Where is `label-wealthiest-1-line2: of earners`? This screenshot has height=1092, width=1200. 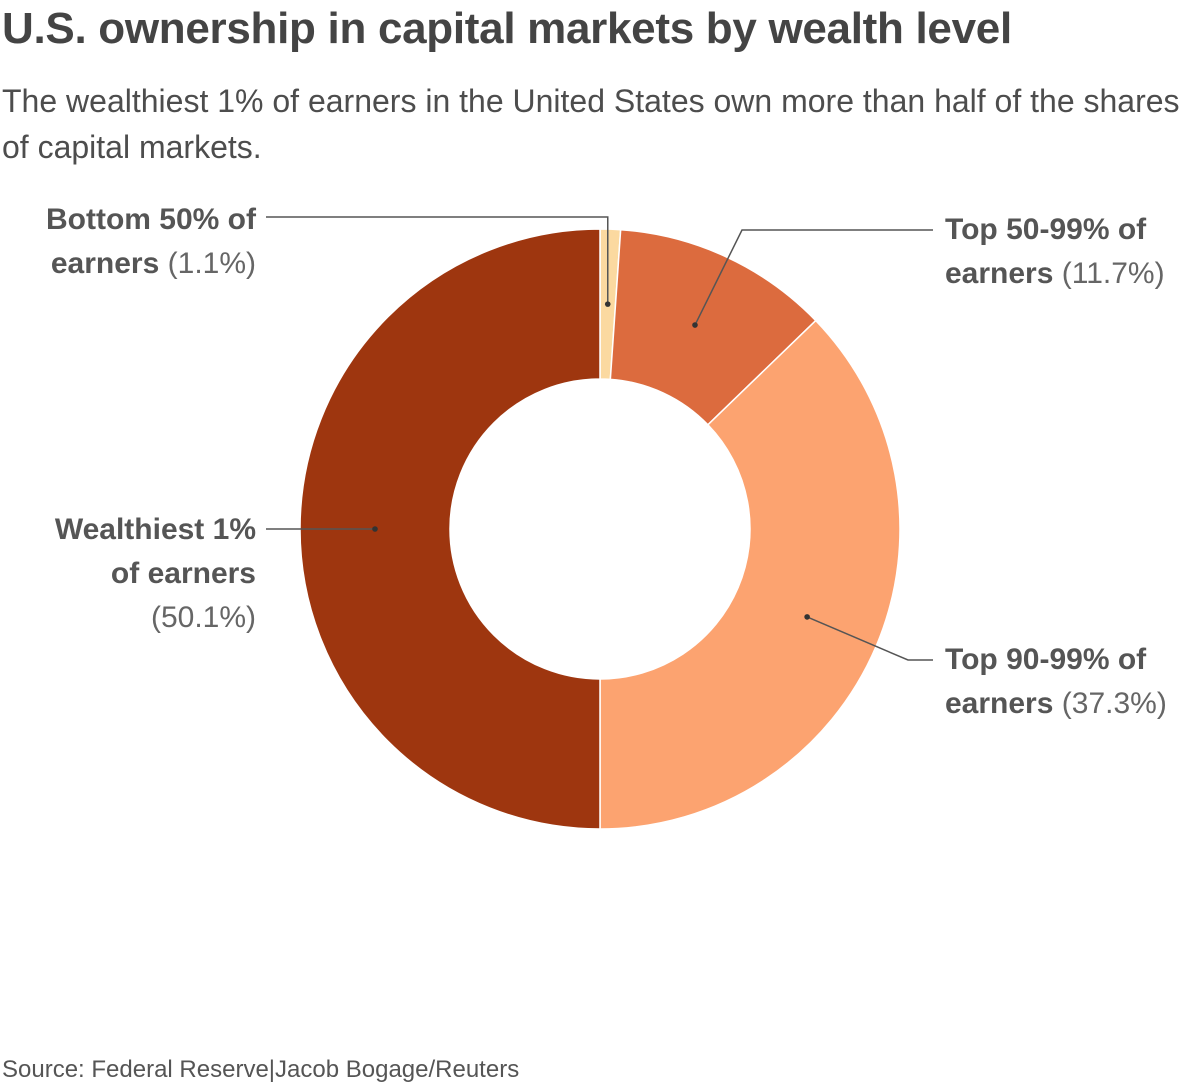
label-wealthiest-1-line2: of earners is located at coordinates (183, 573).